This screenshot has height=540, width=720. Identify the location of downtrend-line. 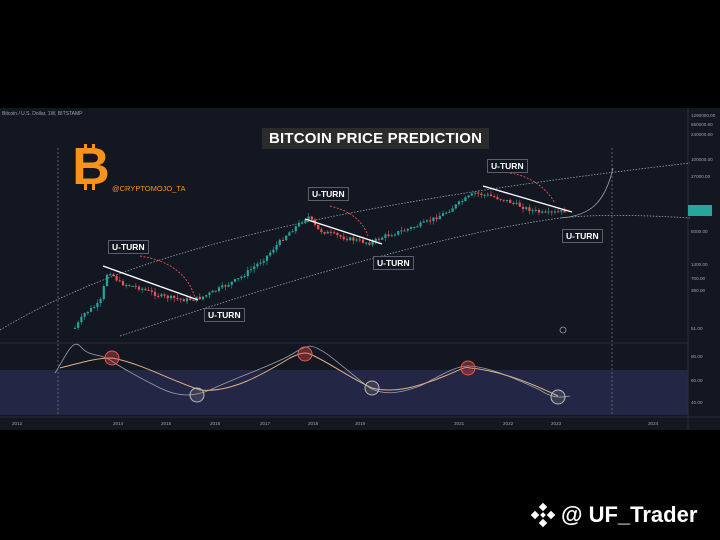
(527, 199).